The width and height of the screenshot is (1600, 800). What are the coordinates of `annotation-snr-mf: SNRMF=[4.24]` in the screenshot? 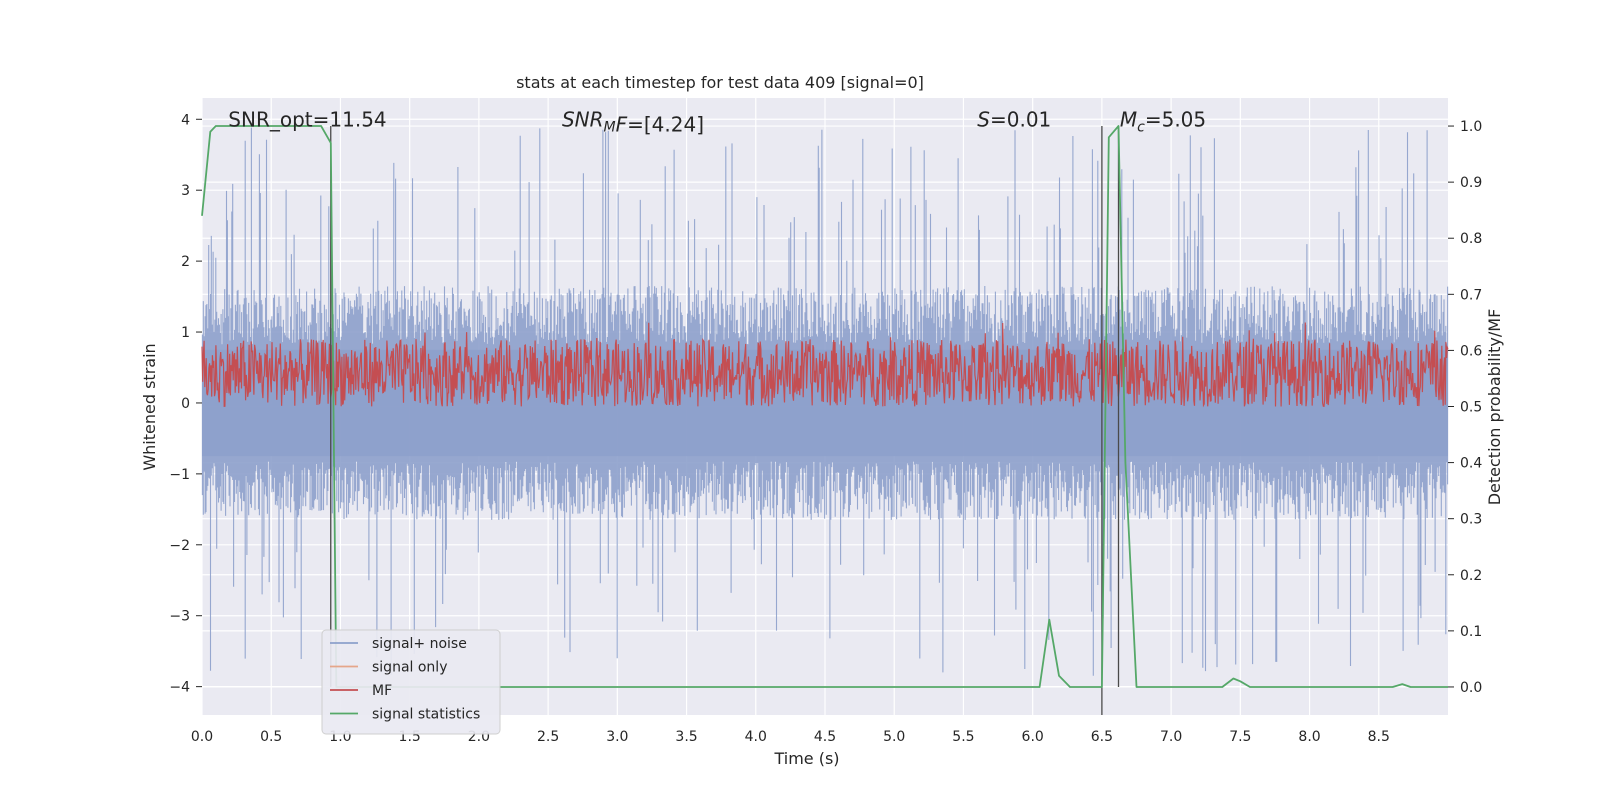 It's located at (633, 121).